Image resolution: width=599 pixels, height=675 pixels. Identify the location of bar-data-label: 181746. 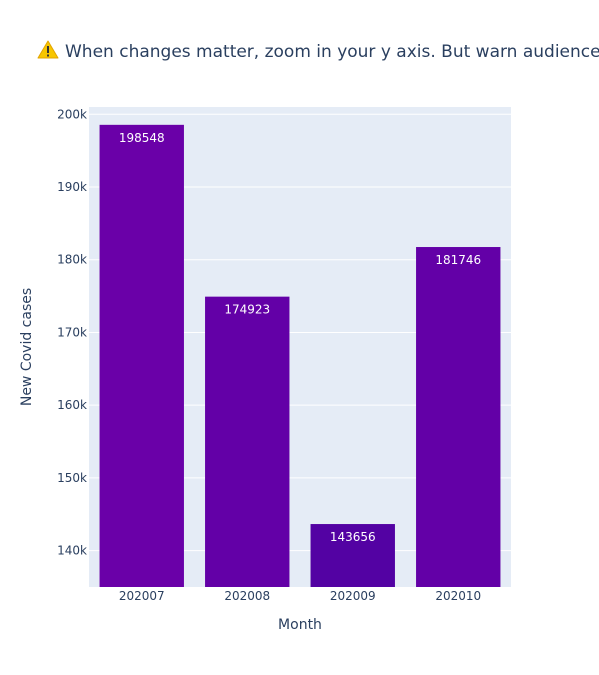
(458, 260).